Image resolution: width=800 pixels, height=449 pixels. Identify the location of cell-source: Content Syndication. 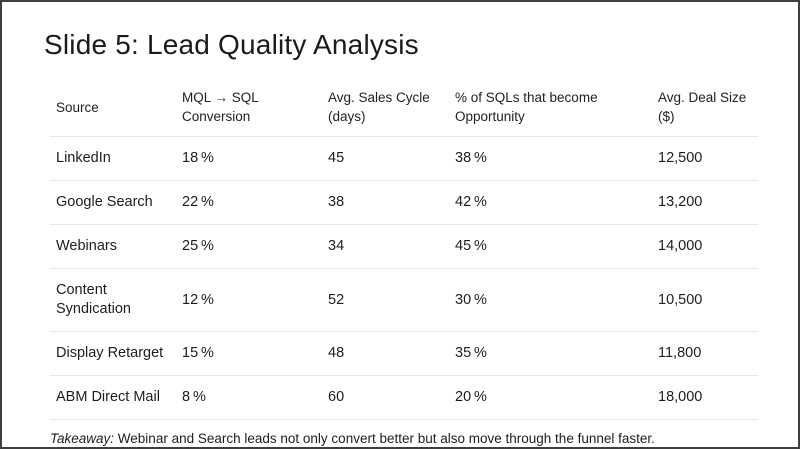
(113, 300).